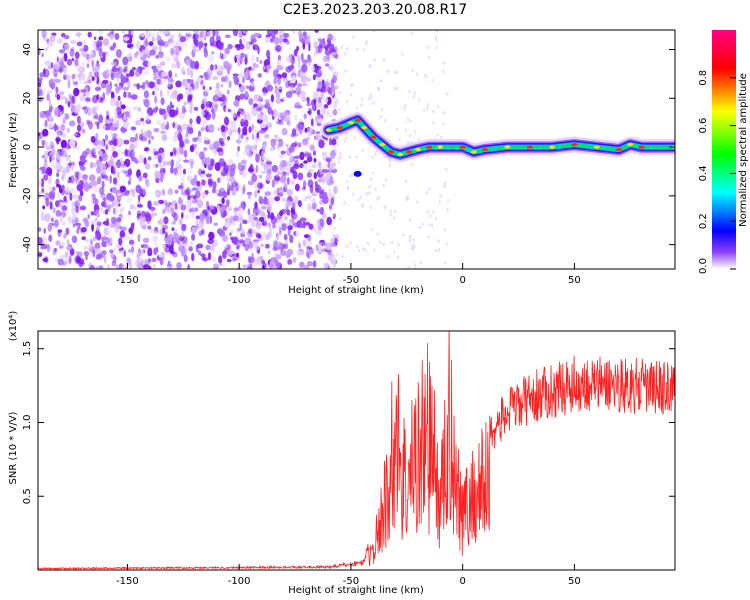  Describe the element at coordinates (717, 172) in the screenshot. I see `colorbar-ticks: 0.0 0.2 0.4 0.6 0.8` at that location.